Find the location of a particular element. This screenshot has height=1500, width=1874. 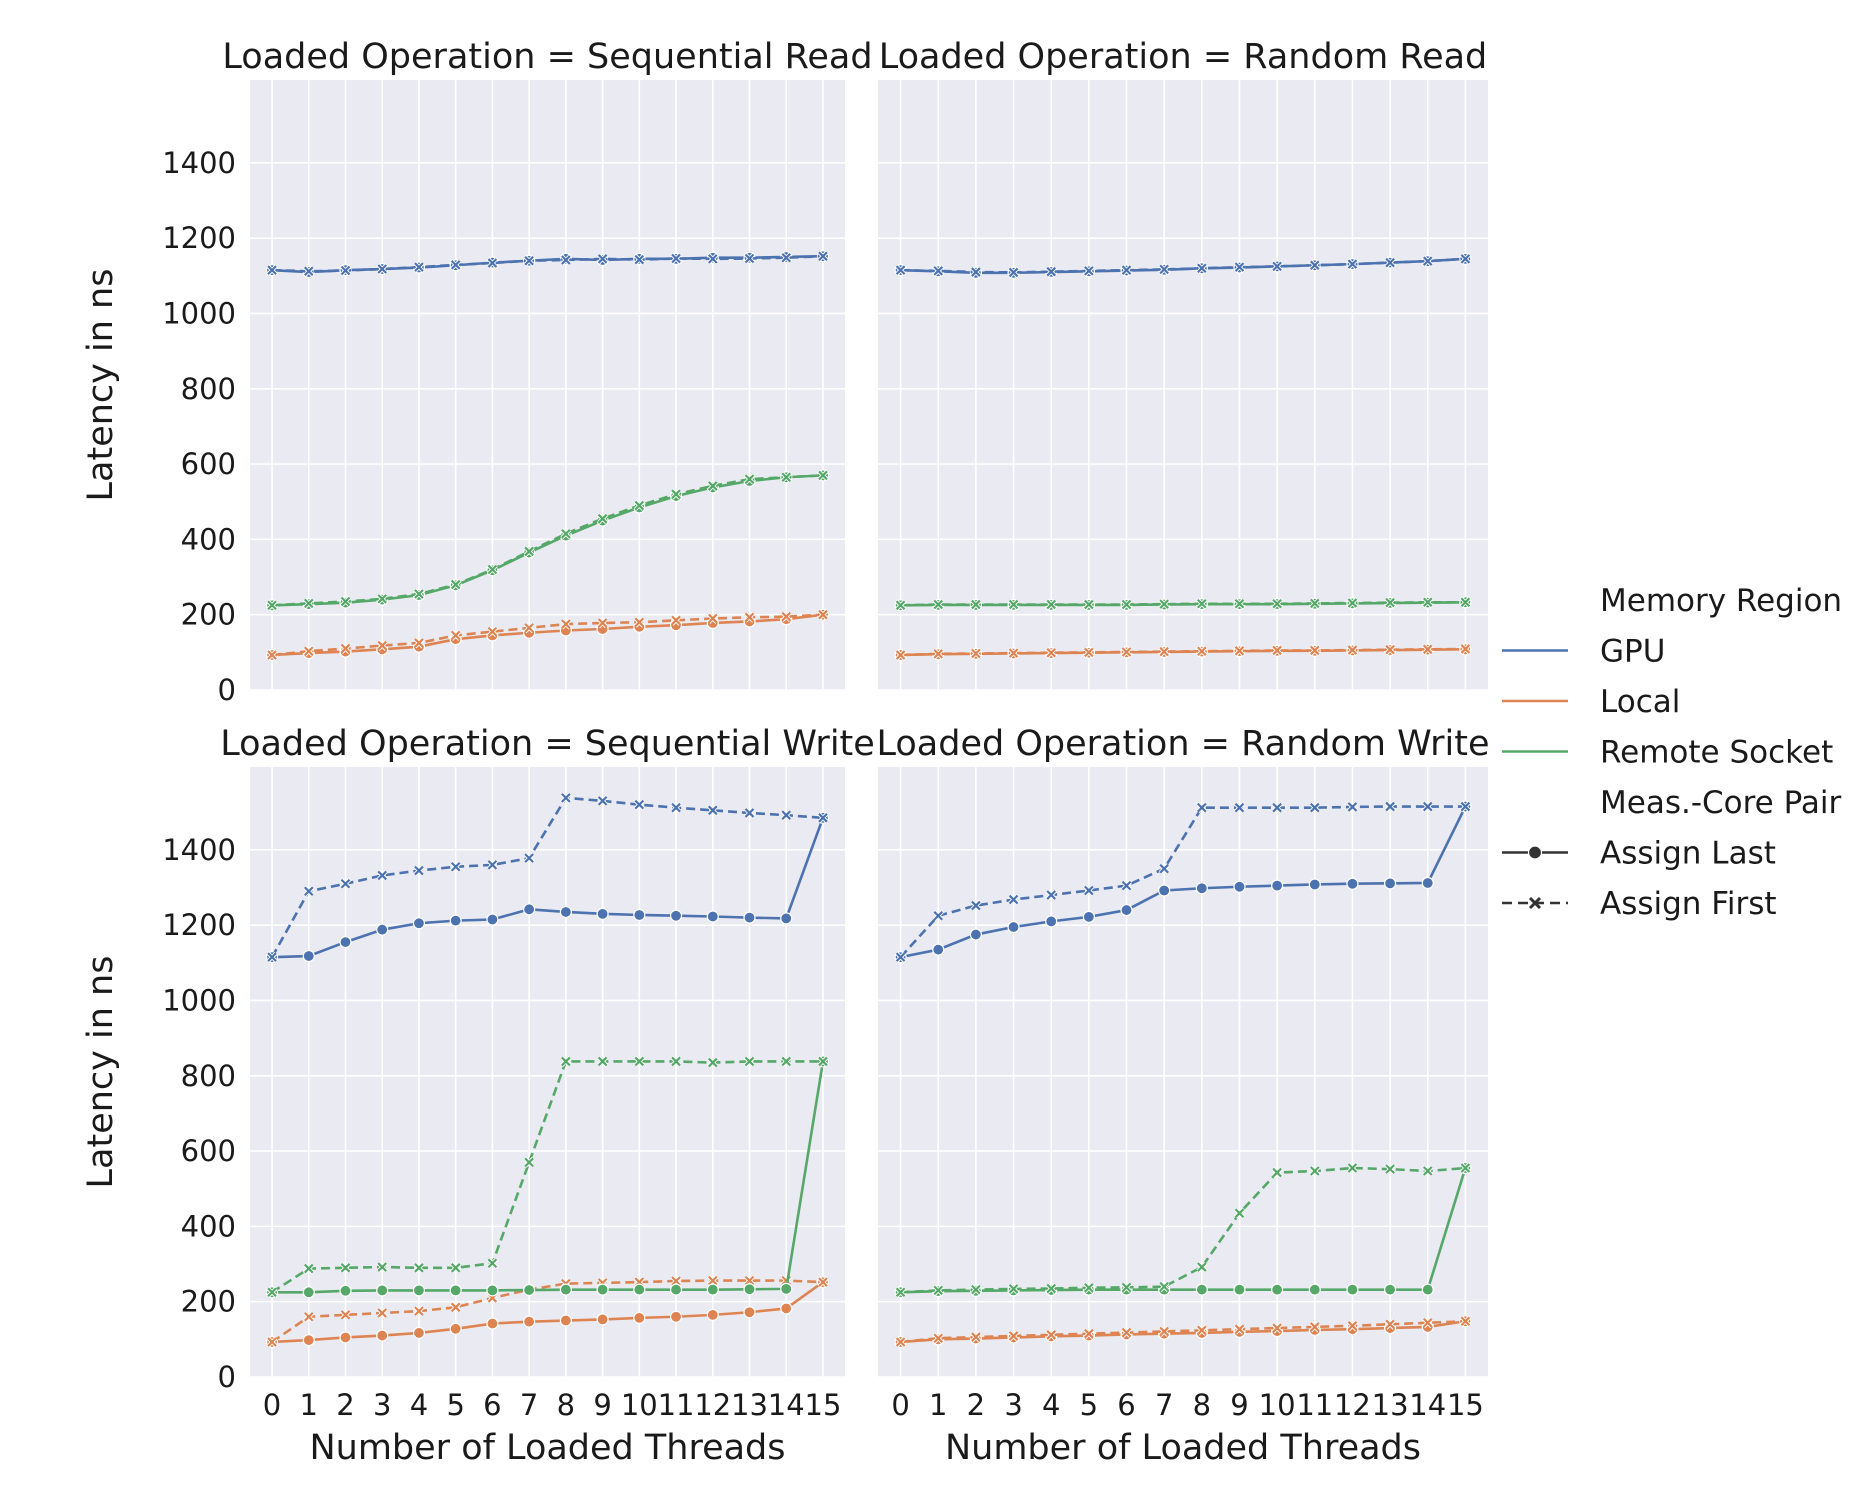

panel-2: Loaded Operation = Random Read is located at coordinates (1183, 364).